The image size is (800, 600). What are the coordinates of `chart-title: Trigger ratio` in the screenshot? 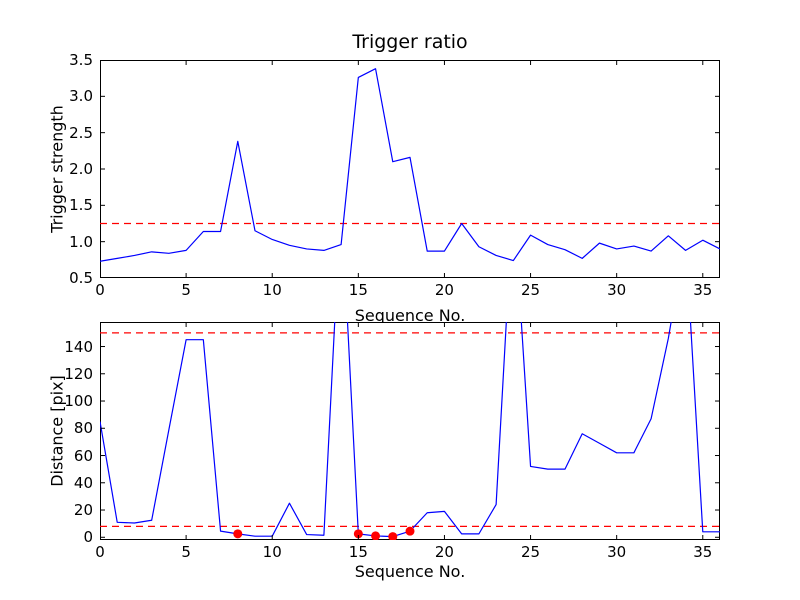 It's located at (410, 42).